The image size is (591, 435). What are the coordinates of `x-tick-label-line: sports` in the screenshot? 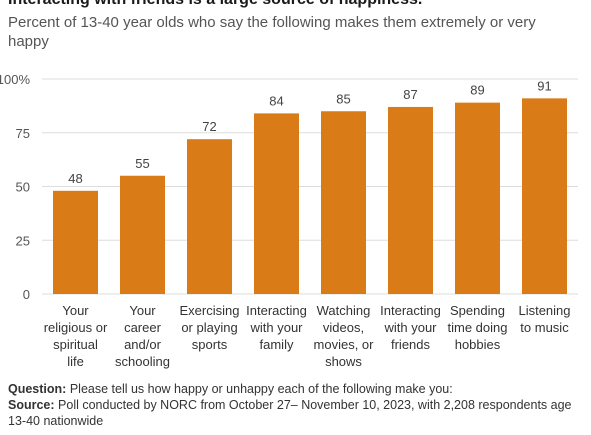 It's located at (210, 344).